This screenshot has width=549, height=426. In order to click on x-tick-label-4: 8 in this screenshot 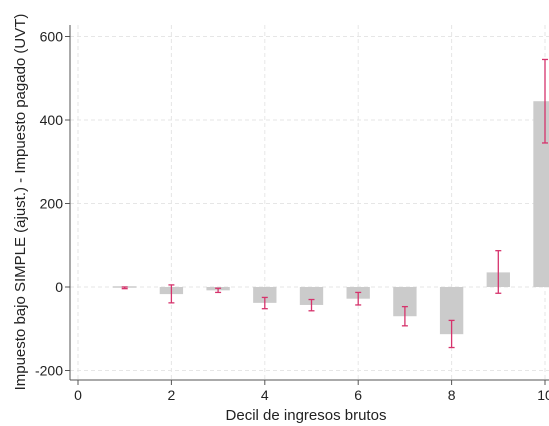, I will do `click(452, 395)`.